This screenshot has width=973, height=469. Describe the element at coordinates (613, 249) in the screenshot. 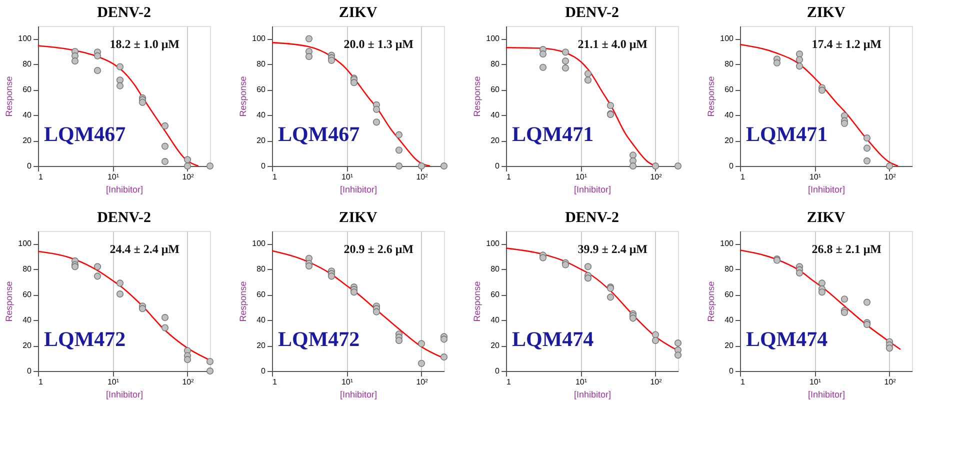

I see `annotation: 39.9 ± 2.4 μM` at that location.